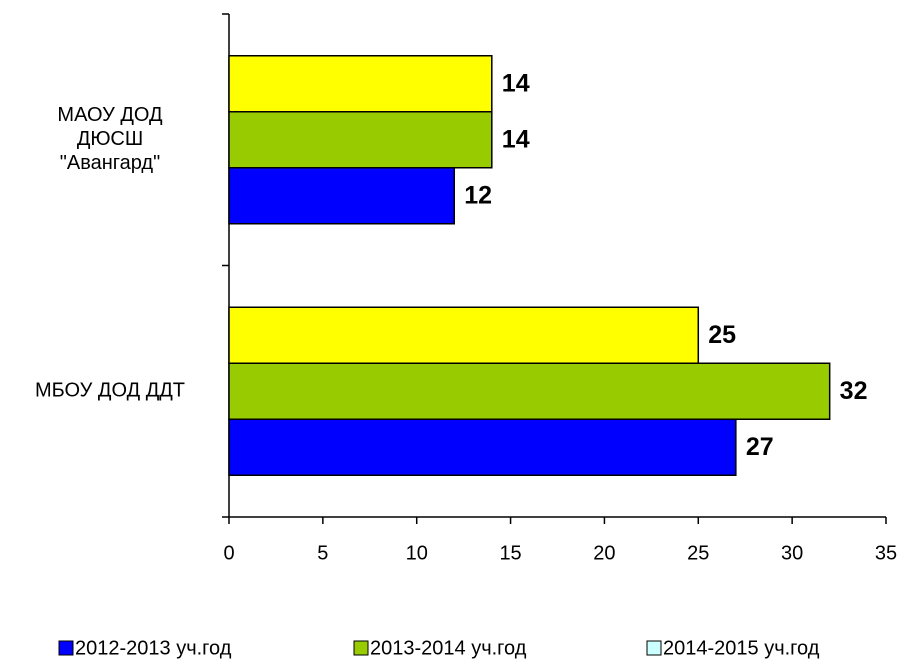 This screenshot has height=661, width=908. What do you see at coordinates (604, 553) in the screenshot?
I see `x-tick-label: 20` at bounding box center [604, 553].